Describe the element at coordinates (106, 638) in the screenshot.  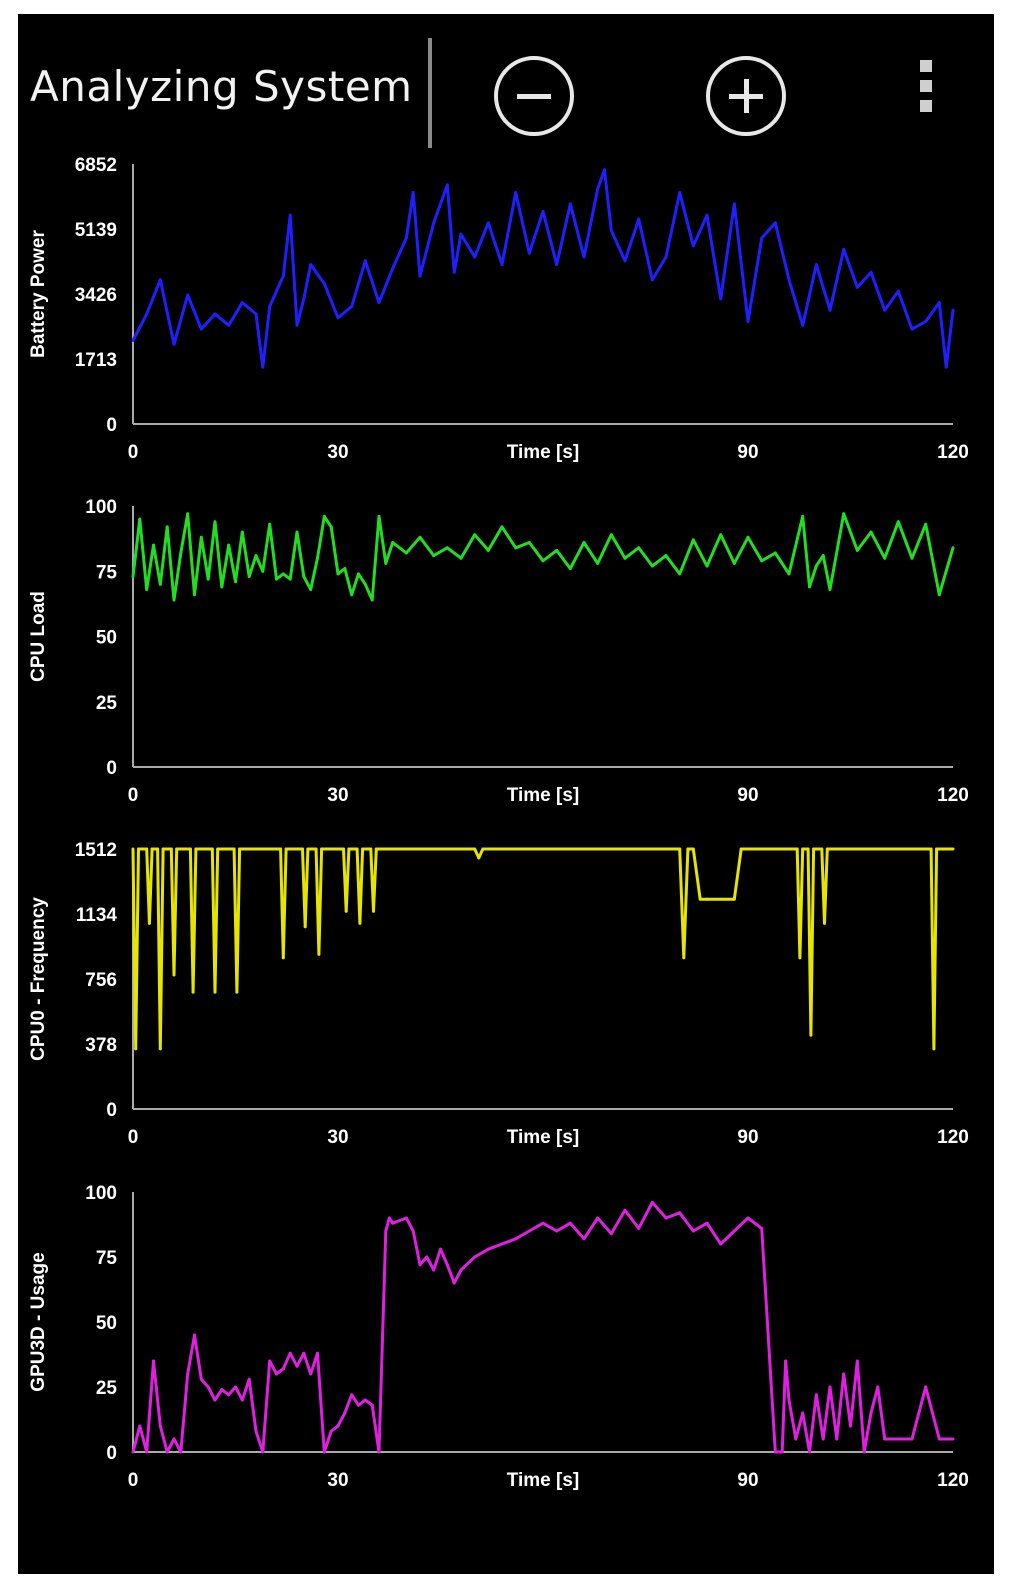
I see `y-tick-label: 50` at that location.